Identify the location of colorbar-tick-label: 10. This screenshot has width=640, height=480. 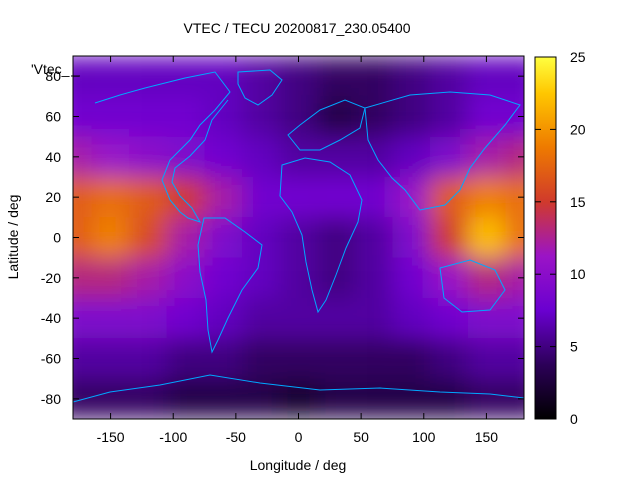
(578, 274).